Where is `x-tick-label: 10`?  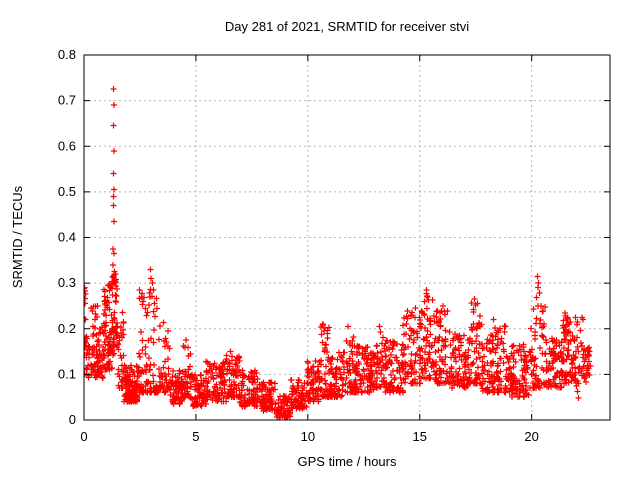
x-tick-label: 10 is located at coordinates (308, 436).